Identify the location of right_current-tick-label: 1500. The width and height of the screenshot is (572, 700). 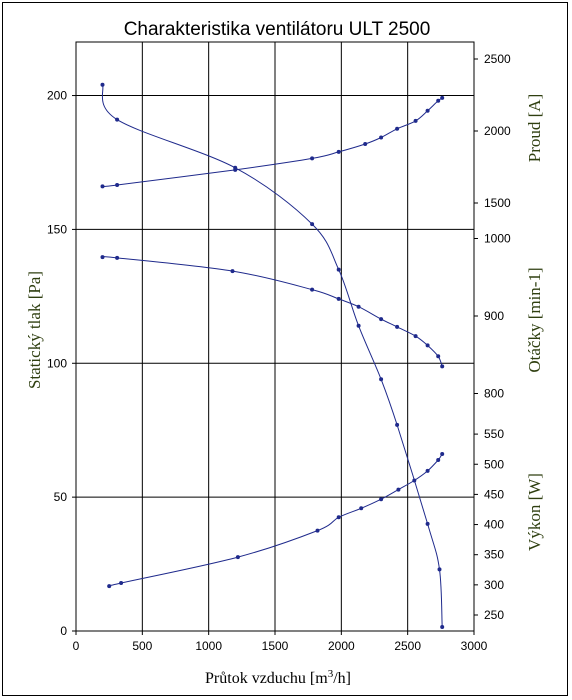
(497, 203).